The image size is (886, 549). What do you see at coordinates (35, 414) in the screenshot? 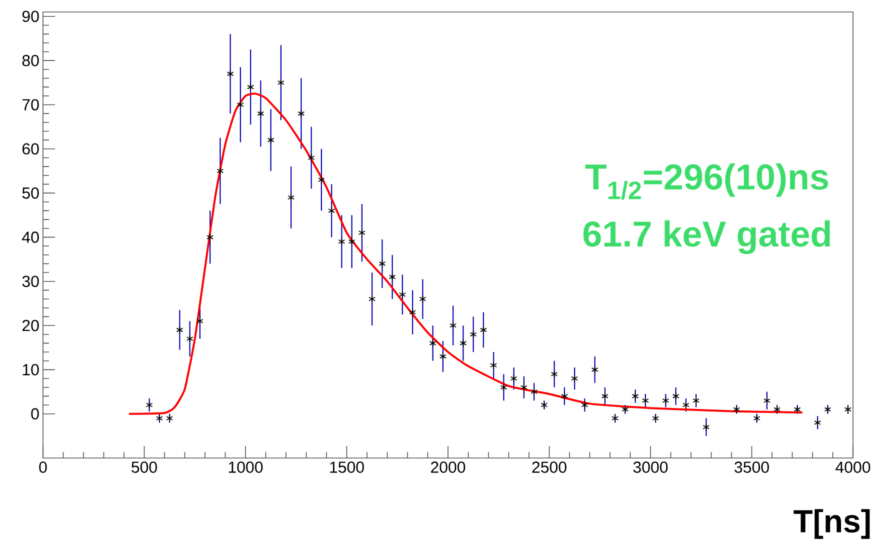
I see `y-tick-label: 0` at bounding box center [35, 414].